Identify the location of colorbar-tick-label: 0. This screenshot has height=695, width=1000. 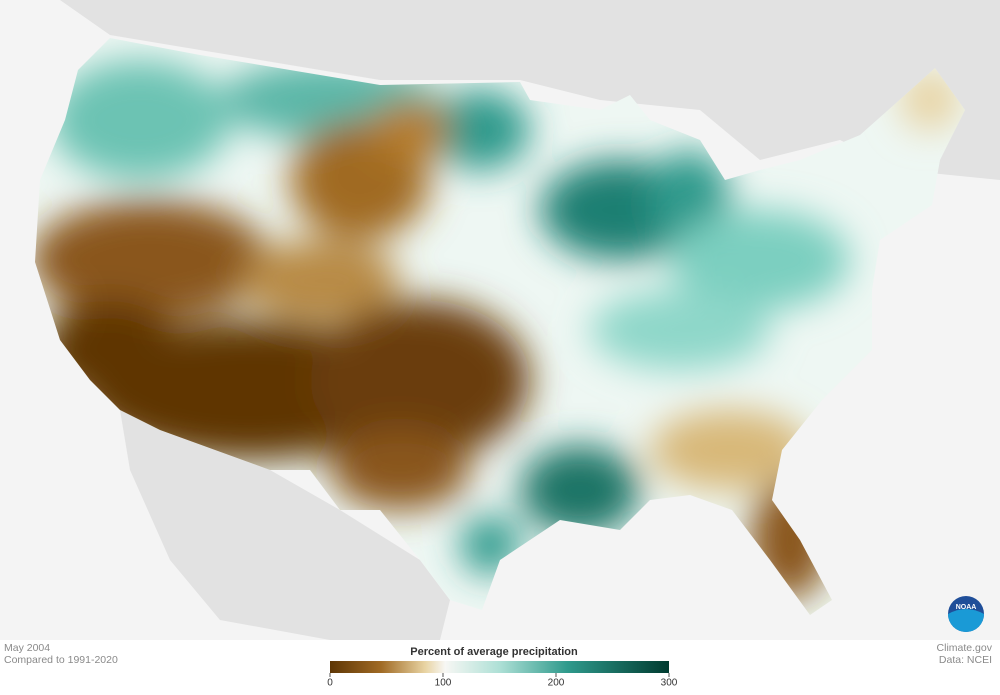
(330, 683).